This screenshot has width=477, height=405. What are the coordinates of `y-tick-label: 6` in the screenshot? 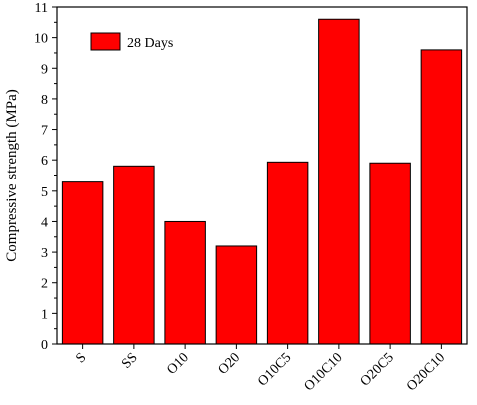 It's located at (44, 161).